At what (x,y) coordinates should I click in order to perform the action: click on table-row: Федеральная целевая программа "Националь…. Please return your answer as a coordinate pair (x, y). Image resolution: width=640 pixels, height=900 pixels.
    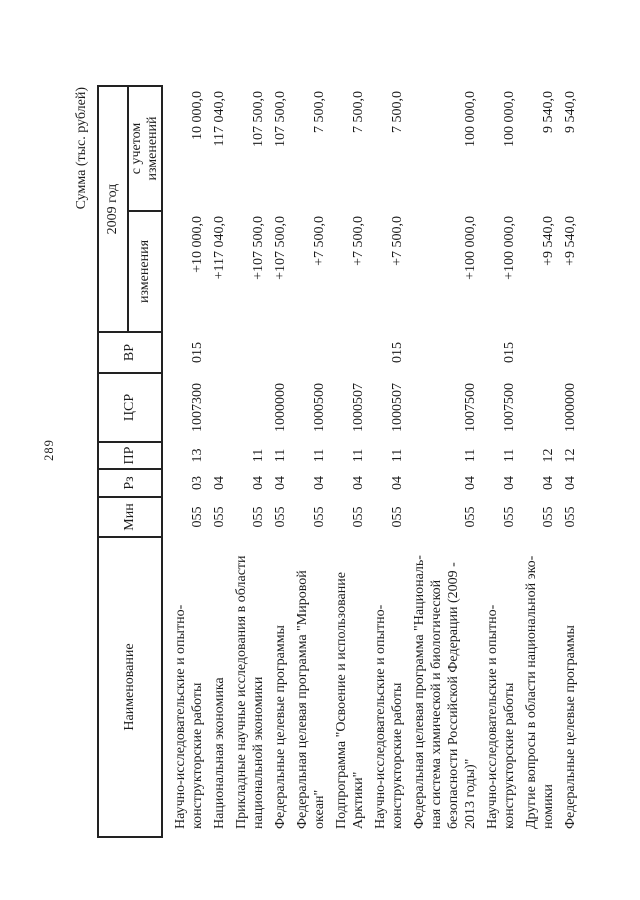
    Looking at the image, I should click on (442, 461).